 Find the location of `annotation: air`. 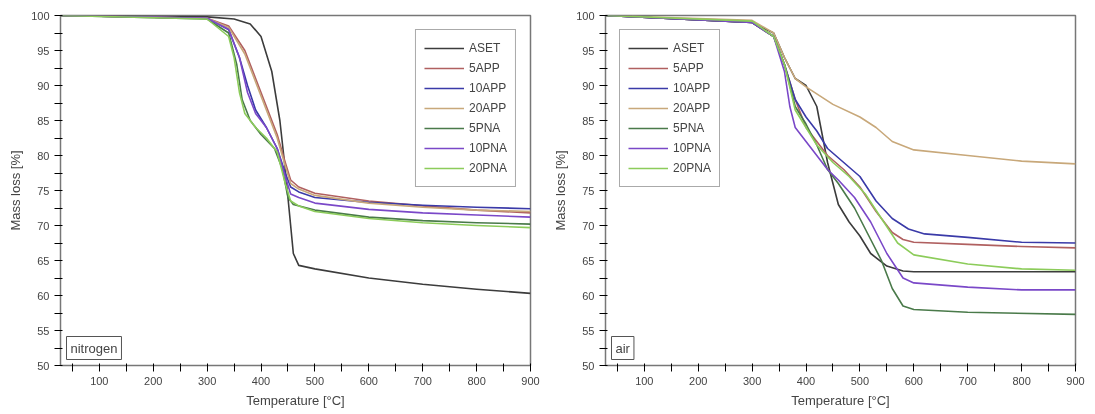

annotation: air is located at coordinates (623, 348).